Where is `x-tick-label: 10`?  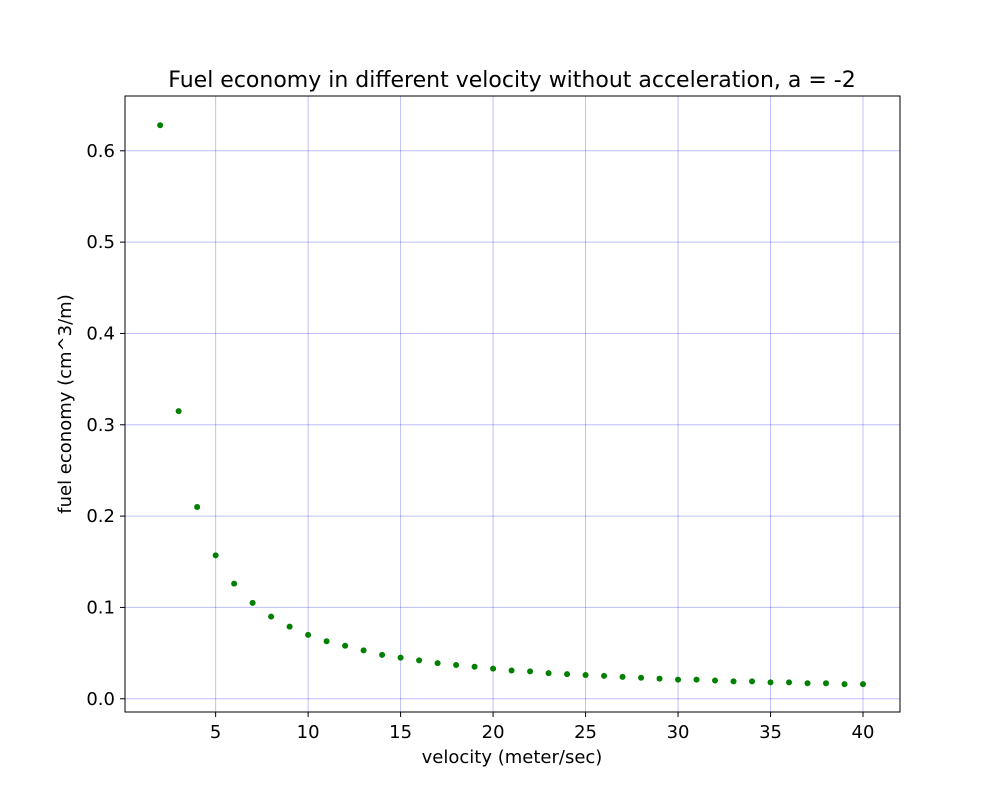 x-tick-label: 10 is located at coordinates (308, 732).